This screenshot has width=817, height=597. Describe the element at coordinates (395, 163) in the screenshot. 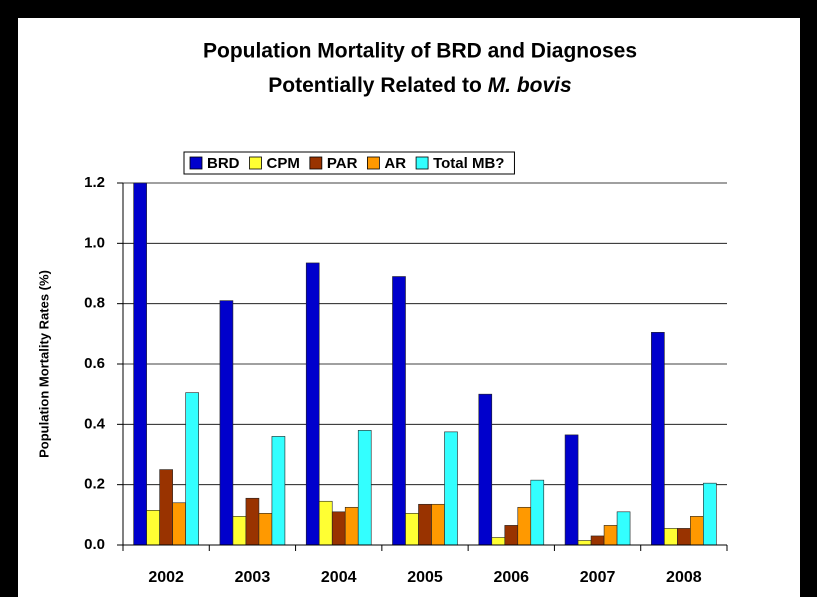

I see `legend-label: AR` at that location.